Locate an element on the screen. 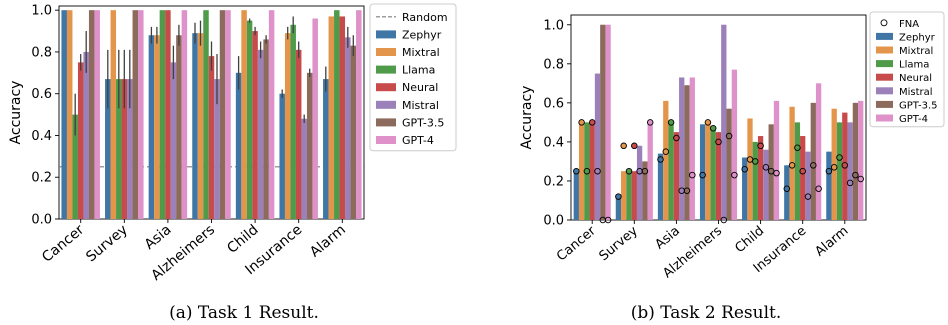  caption-task1: (a) Task 1 Result. is located at coordinates (244, 313).